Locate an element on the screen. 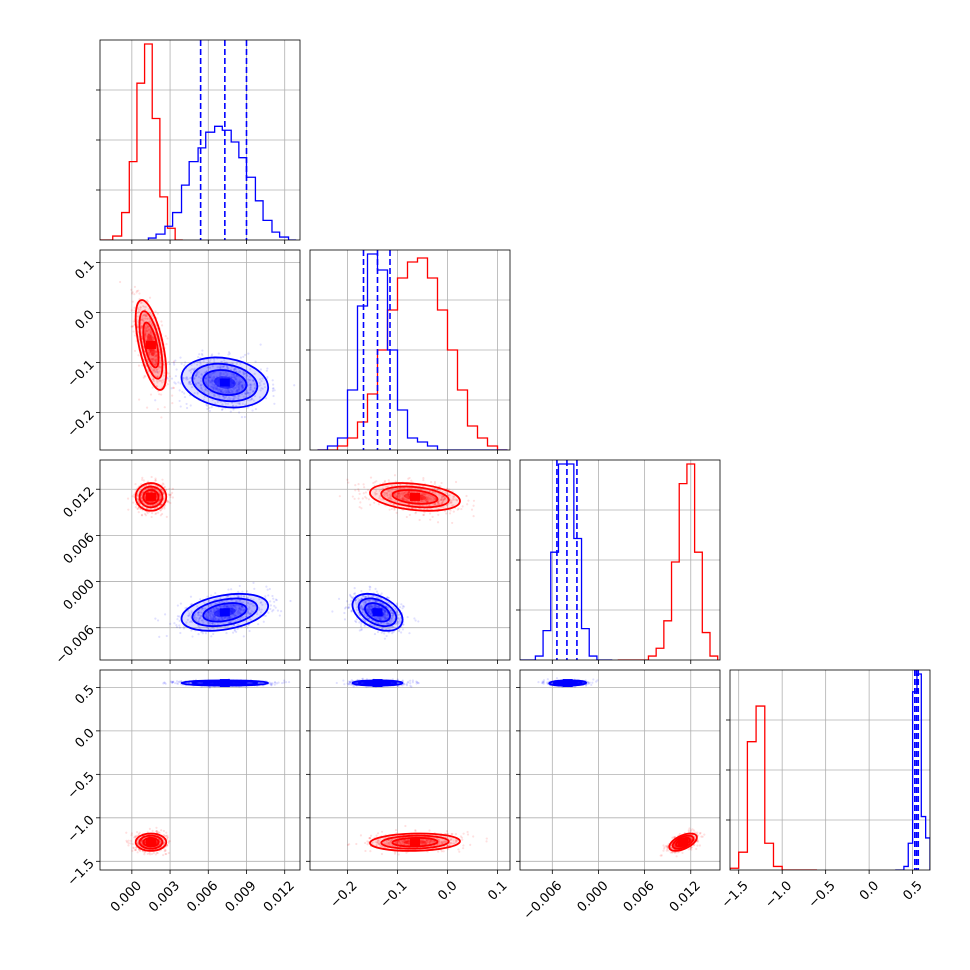 This screenshot has width=970, height=970. density-peak-red is located at coordinates (150, 496).